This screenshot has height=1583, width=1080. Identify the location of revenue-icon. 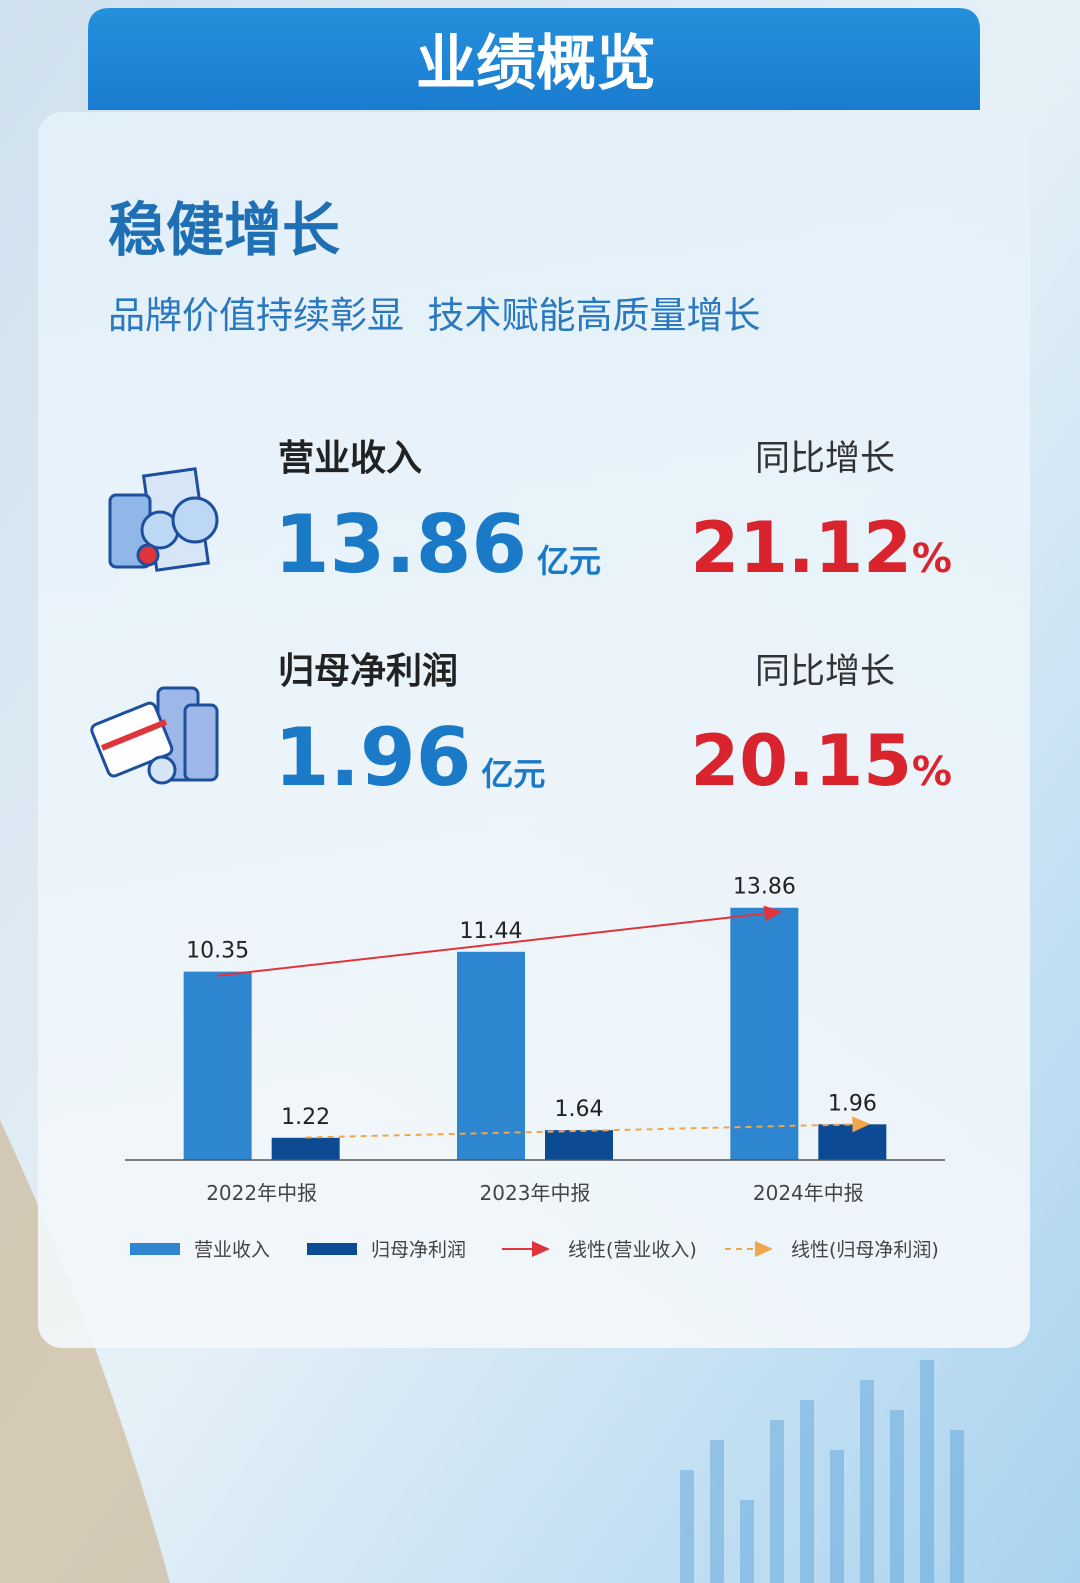
(163, 519).